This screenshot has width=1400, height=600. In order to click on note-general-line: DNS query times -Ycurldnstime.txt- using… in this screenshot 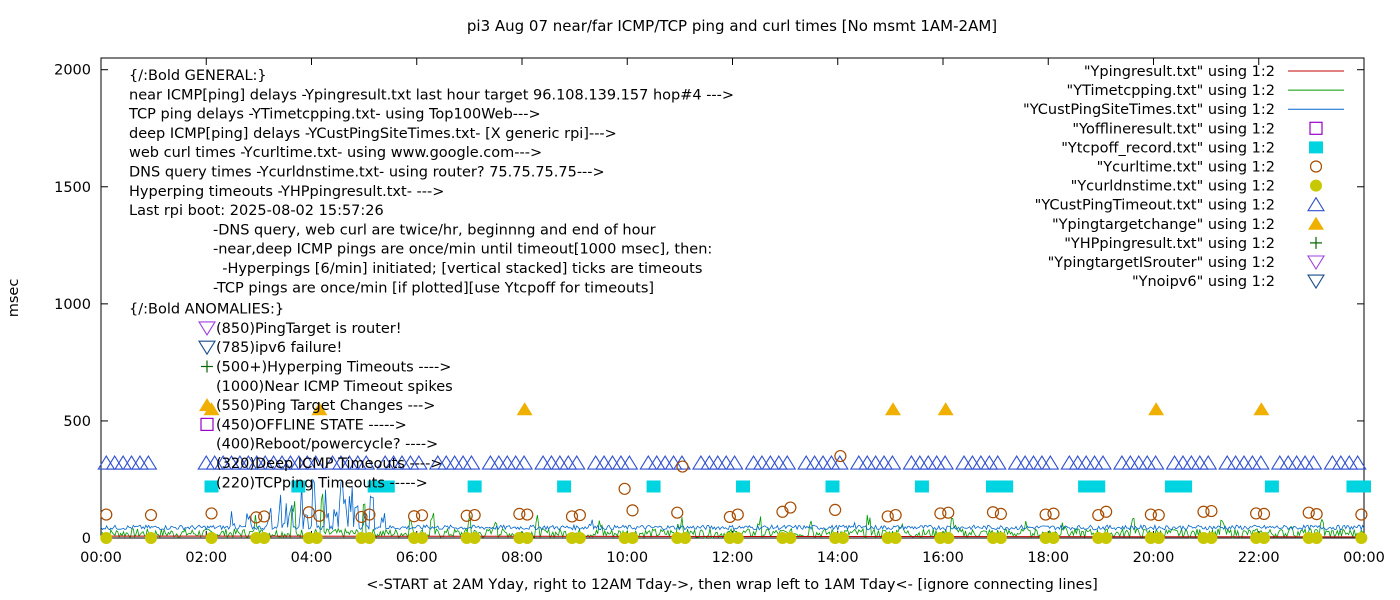, I will do `click(367, 173)`.